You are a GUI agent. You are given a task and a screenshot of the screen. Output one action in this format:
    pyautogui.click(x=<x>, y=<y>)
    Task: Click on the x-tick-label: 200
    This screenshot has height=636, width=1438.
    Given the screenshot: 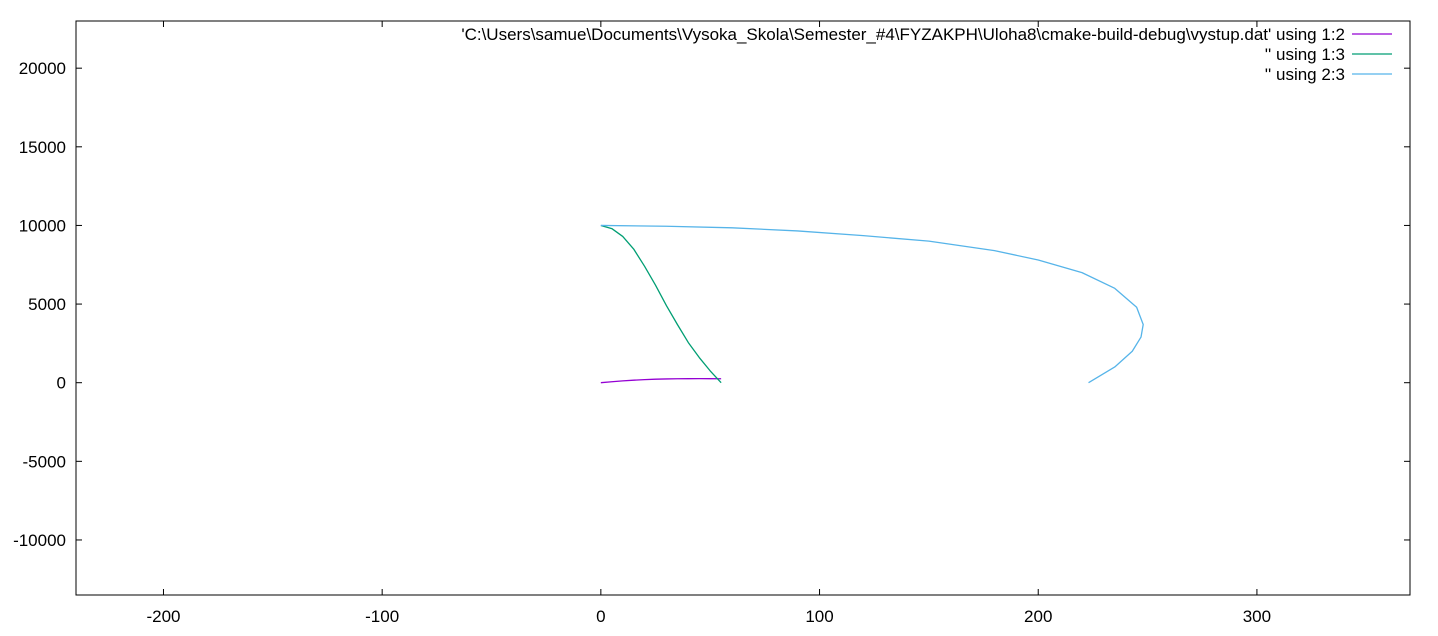 What is the action you would take?
    pyautogui.click(x=1038, y=616)
    